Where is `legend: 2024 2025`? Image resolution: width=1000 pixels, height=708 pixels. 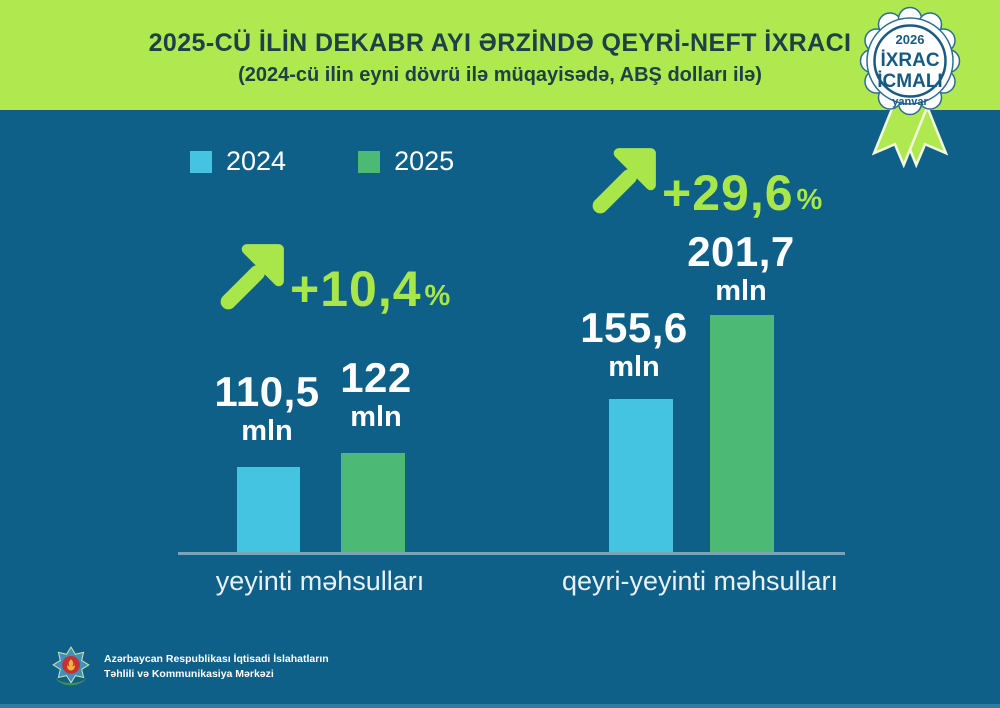 legend: 2024 2025 is located at coordinates (358, 161).